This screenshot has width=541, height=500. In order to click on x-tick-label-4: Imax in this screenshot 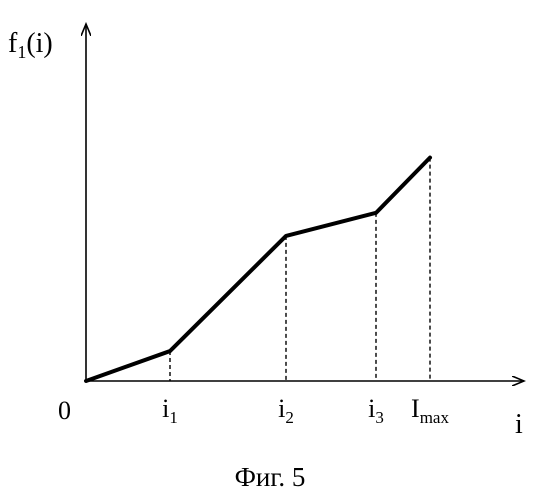, I will do `click(430, 410)`.